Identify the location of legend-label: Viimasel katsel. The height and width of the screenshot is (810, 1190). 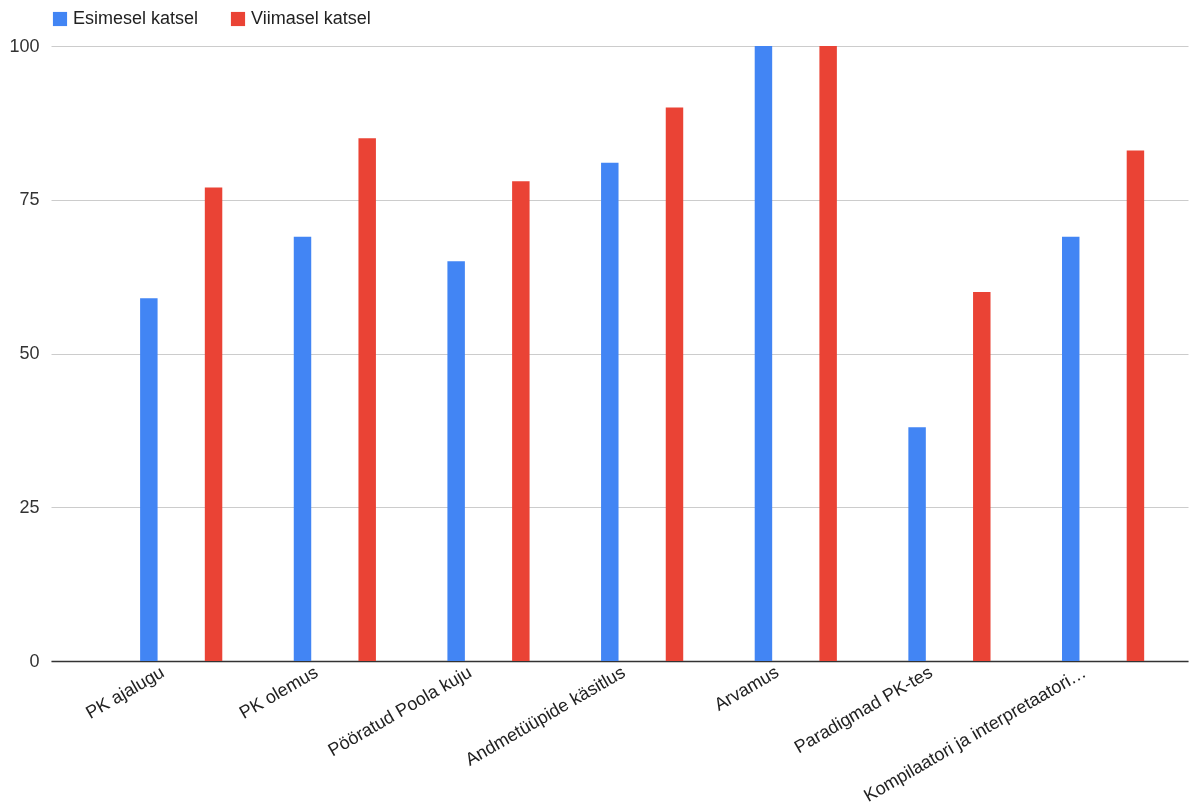
(311, 18).